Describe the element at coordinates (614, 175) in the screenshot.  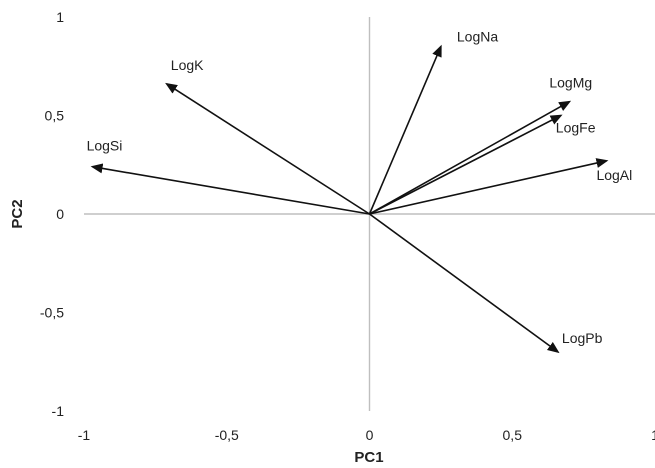
I see `vector-label-logal: LogAl` at that location.